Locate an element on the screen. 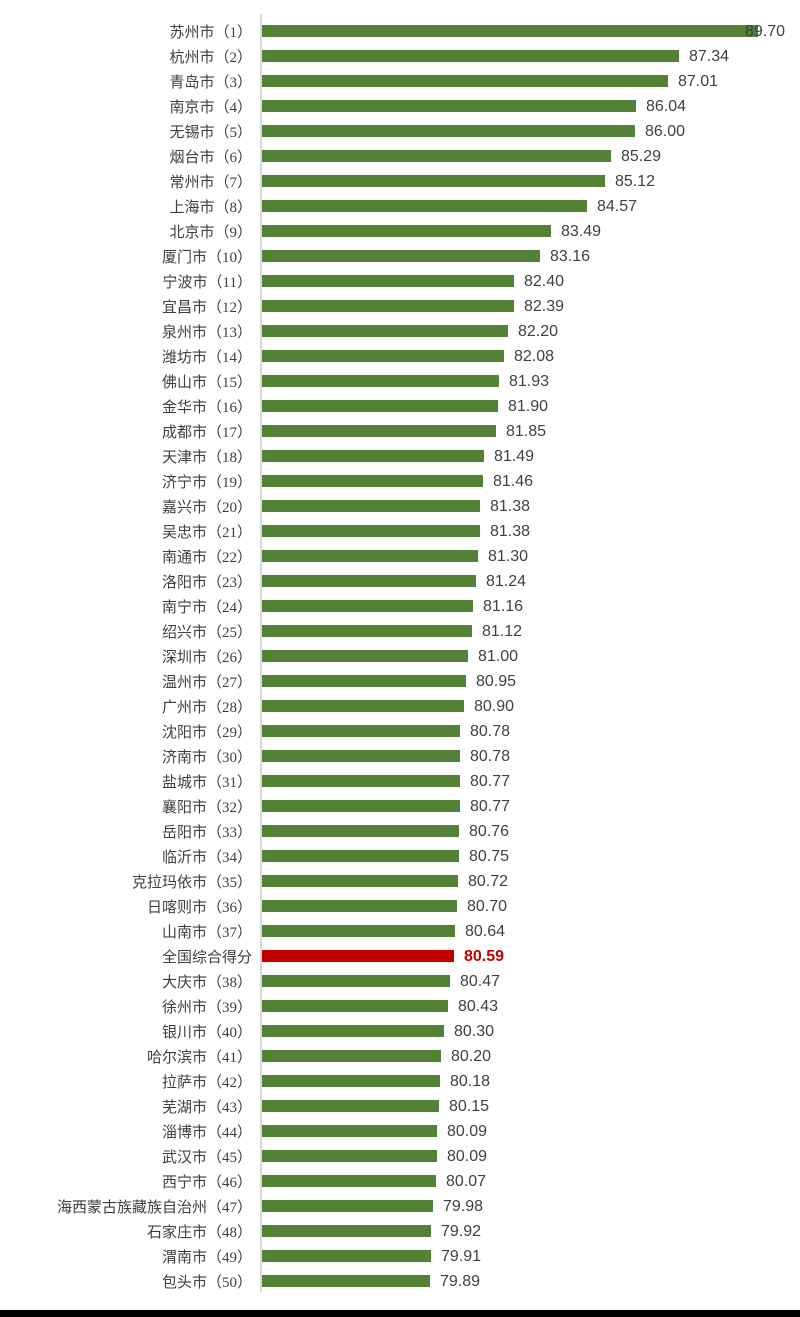  category-label: 烟台市（6） is located at coordinates (210, 158).